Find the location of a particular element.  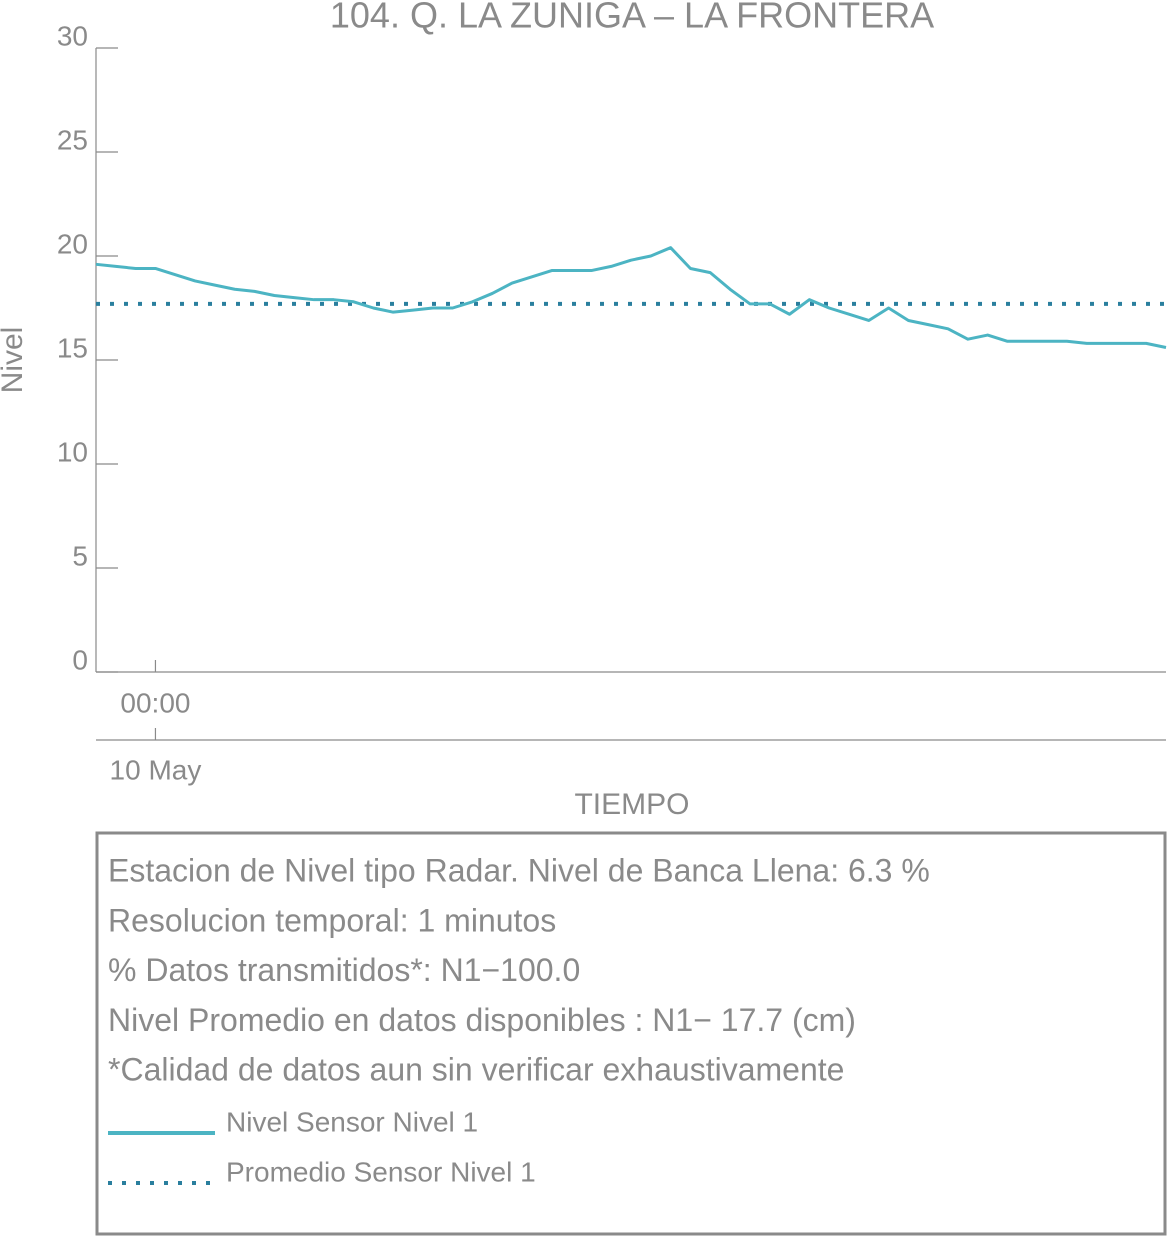

info-text: Resolucion temporal: 1 minutos is located at coordinates (332, 920).